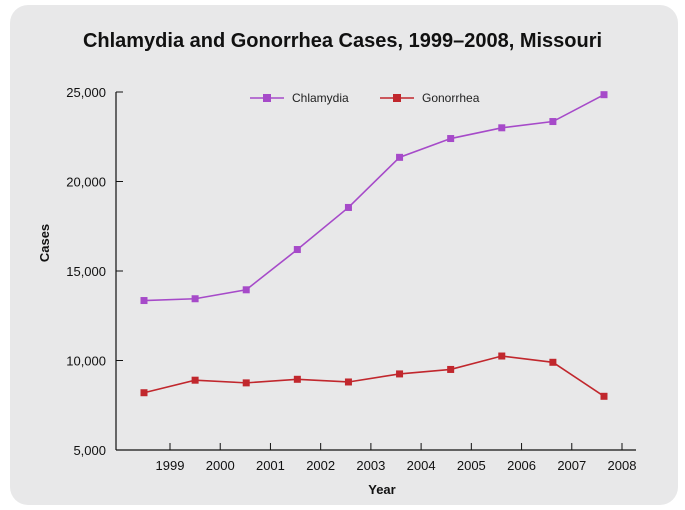 The width and height of the screenshot is (685, 510). Describe the element at coordinates (471, 465) in the screenshot. I see `x-tick-label: 2005` at that location.